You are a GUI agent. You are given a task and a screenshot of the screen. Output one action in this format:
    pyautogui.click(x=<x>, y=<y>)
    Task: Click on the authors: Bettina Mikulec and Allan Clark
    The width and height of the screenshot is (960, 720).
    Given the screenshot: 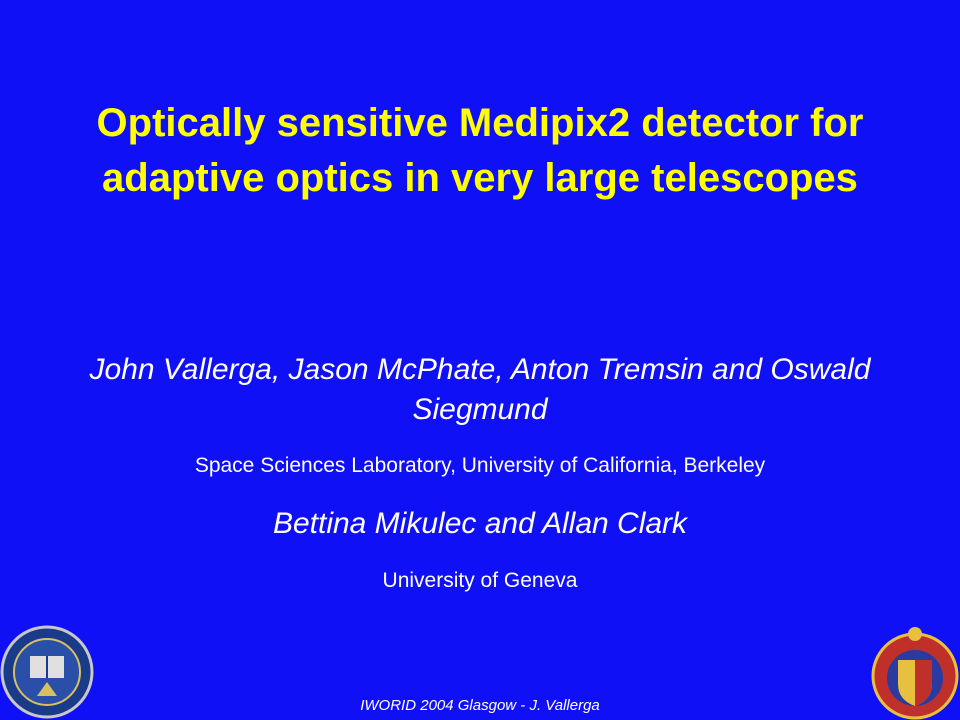 What is the action you would take?
    pyautogui.click(x=480, y=523)
    